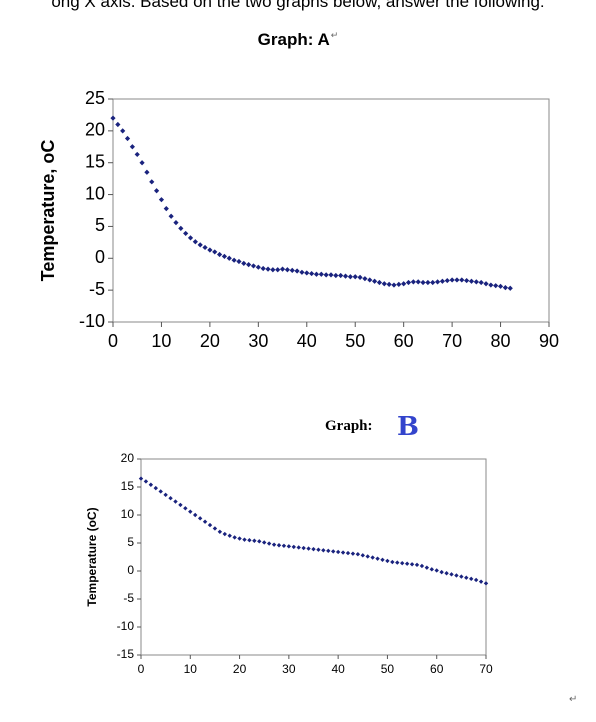  I want to click on x-tick-label: 40, so click(307, 341).